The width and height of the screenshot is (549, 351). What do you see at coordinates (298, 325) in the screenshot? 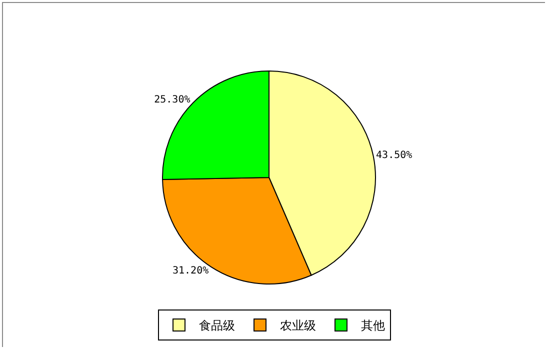
I see `legend-label: 农业级` at bounding box center [298, 325].